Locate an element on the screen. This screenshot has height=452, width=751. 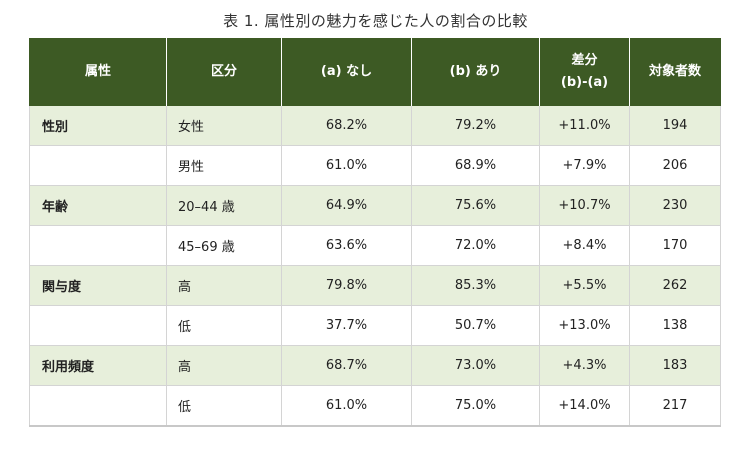
with-cell: 75.6% is located at coordinates (475, 205).